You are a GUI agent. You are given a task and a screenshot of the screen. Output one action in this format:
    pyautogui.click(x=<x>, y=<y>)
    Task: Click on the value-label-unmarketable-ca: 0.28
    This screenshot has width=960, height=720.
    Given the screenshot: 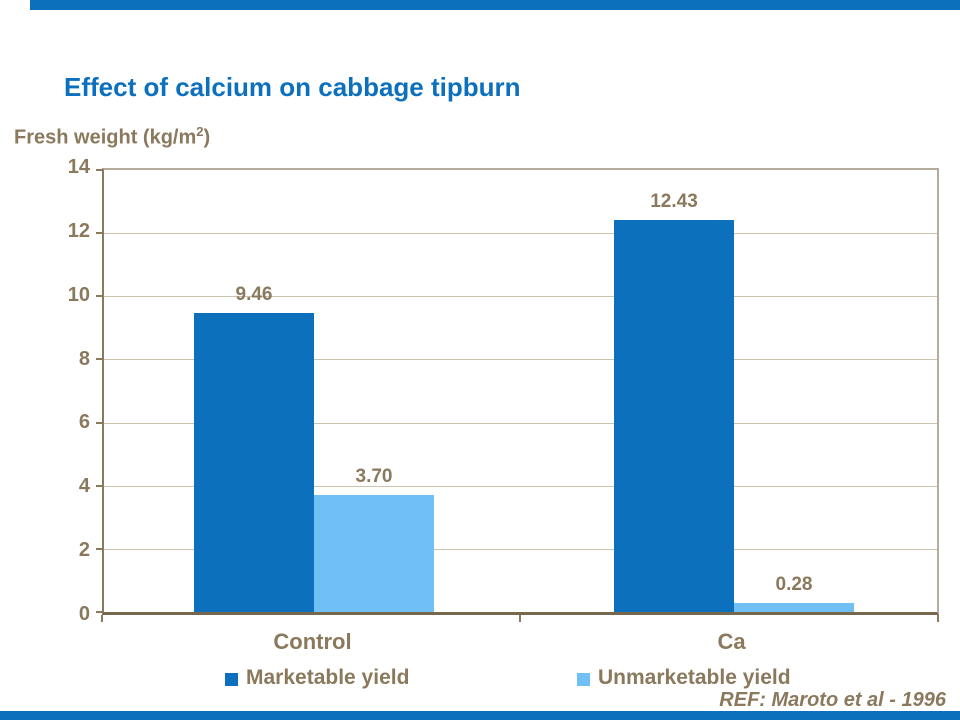 What is the action you would take?
    pyautogui.click(x=794, y=585)
    